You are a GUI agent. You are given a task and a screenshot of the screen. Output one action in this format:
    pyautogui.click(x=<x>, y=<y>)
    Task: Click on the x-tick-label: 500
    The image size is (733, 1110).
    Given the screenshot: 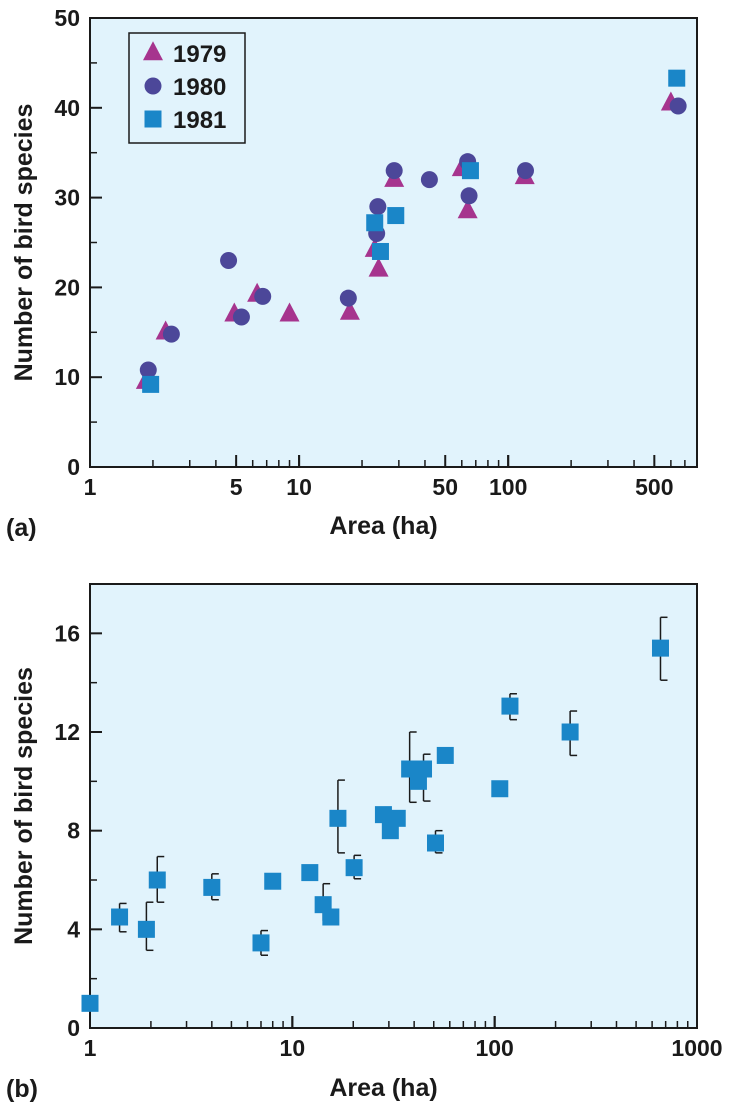 What is the action you would take?
    pyautogui.click(x=654, y=487)
    